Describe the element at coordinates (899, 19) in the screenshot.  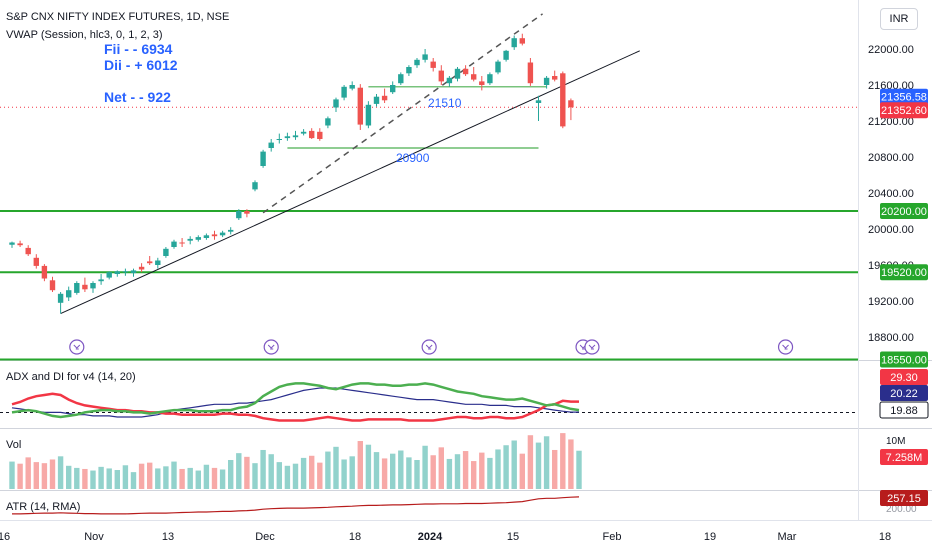
I see `currency-button: INR` at that location.